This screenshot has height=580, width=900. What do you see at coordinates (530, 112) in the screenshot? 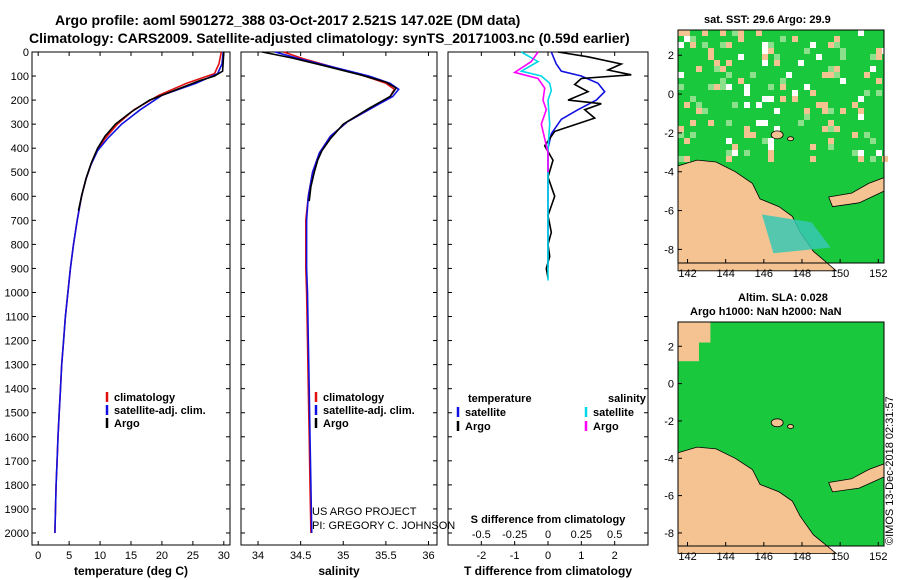
I see `series-line-salinity-argo` at bounding box center [530, 112].